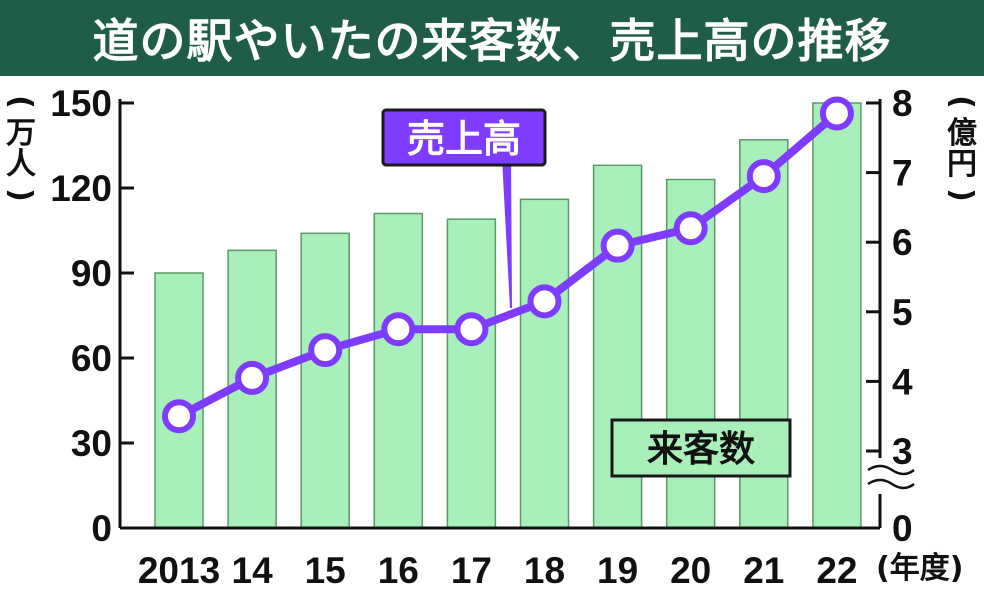 This screenshot has height=600, width=984. What do you see at coordinates (902, 381) in the screenshot?
I see `right-tick-label: 4` at bounding box center [902, 381].